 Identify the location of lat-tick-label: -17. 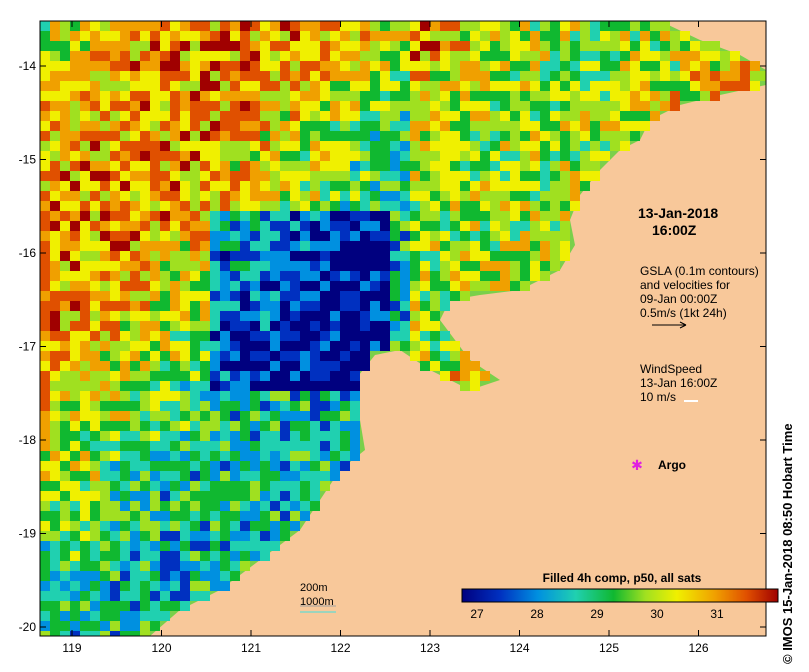
(28, 347).